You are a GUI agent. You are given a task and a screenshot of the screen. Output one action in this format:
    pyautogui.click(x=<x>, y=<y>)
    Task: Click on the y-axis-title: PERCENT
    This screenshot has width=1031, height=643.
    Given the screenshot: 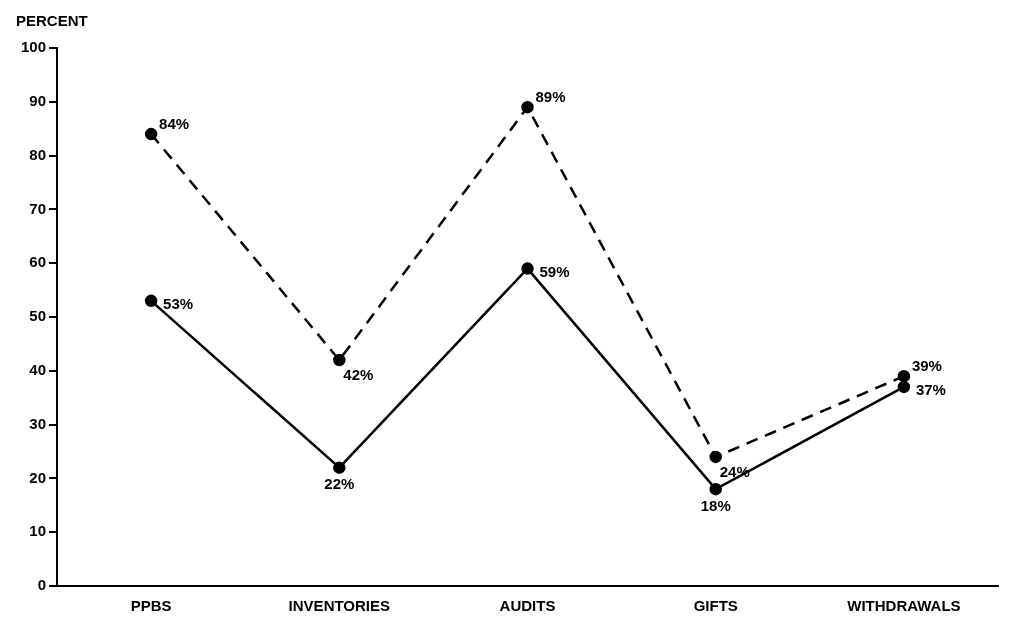 What is the action you would take?
    pyautogui.click(x=52, y=20)
    